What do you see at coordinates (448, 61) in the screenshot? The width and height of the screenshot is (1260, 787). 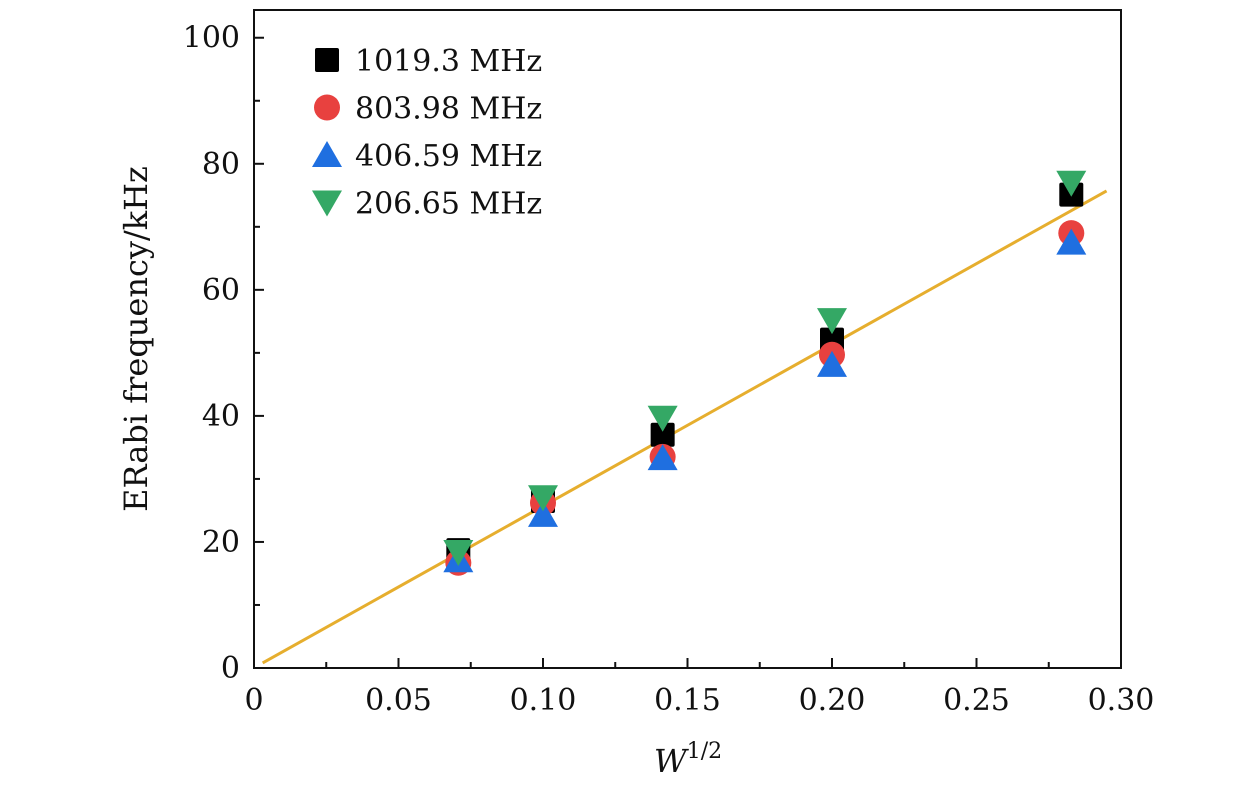 I see `legend-label: 1019.3 MHz` at bounding box center [448, 61].